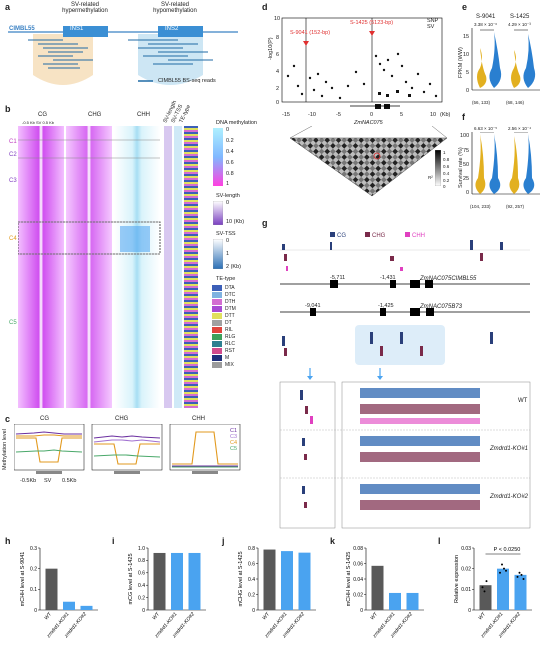  What do you see at coordinates (441, 307) in the screenshot?
I see `gene-b73: ZmNAC075B73` at bounding box center [441, 307].